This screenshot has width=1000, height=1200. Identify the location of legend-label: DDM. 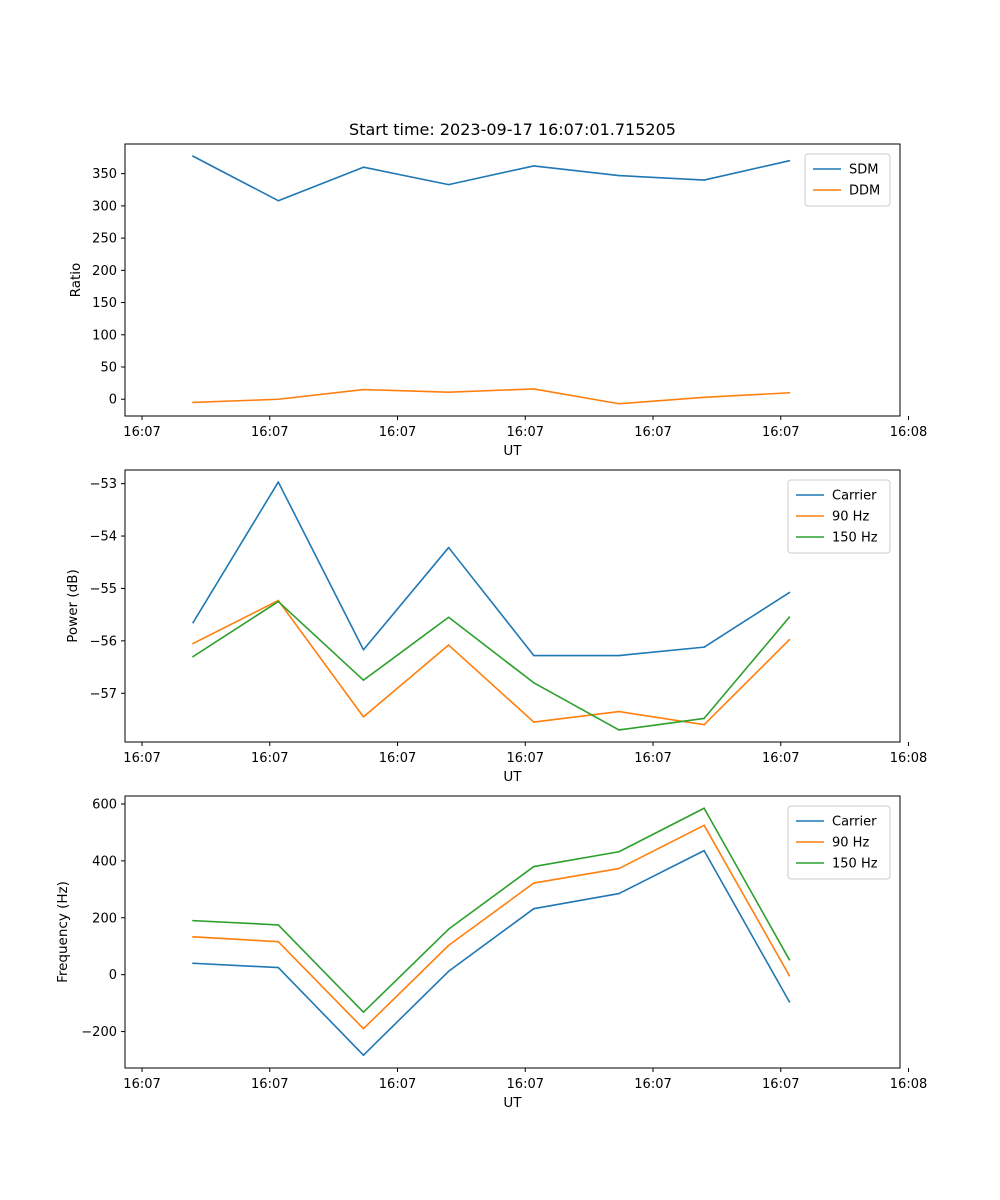
(864, 191).